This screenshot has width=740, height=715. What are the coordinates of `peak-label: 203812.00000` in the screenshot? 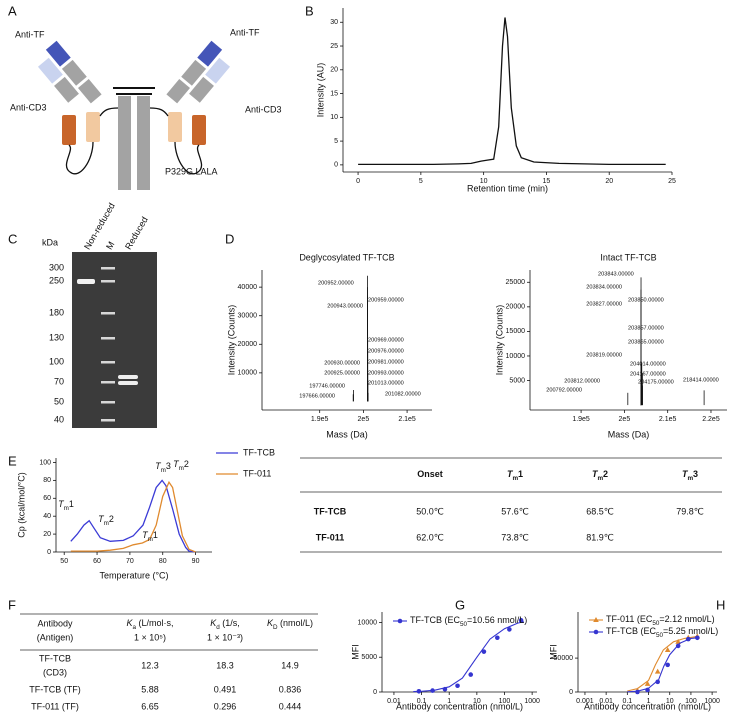 It's located at (582, 381).